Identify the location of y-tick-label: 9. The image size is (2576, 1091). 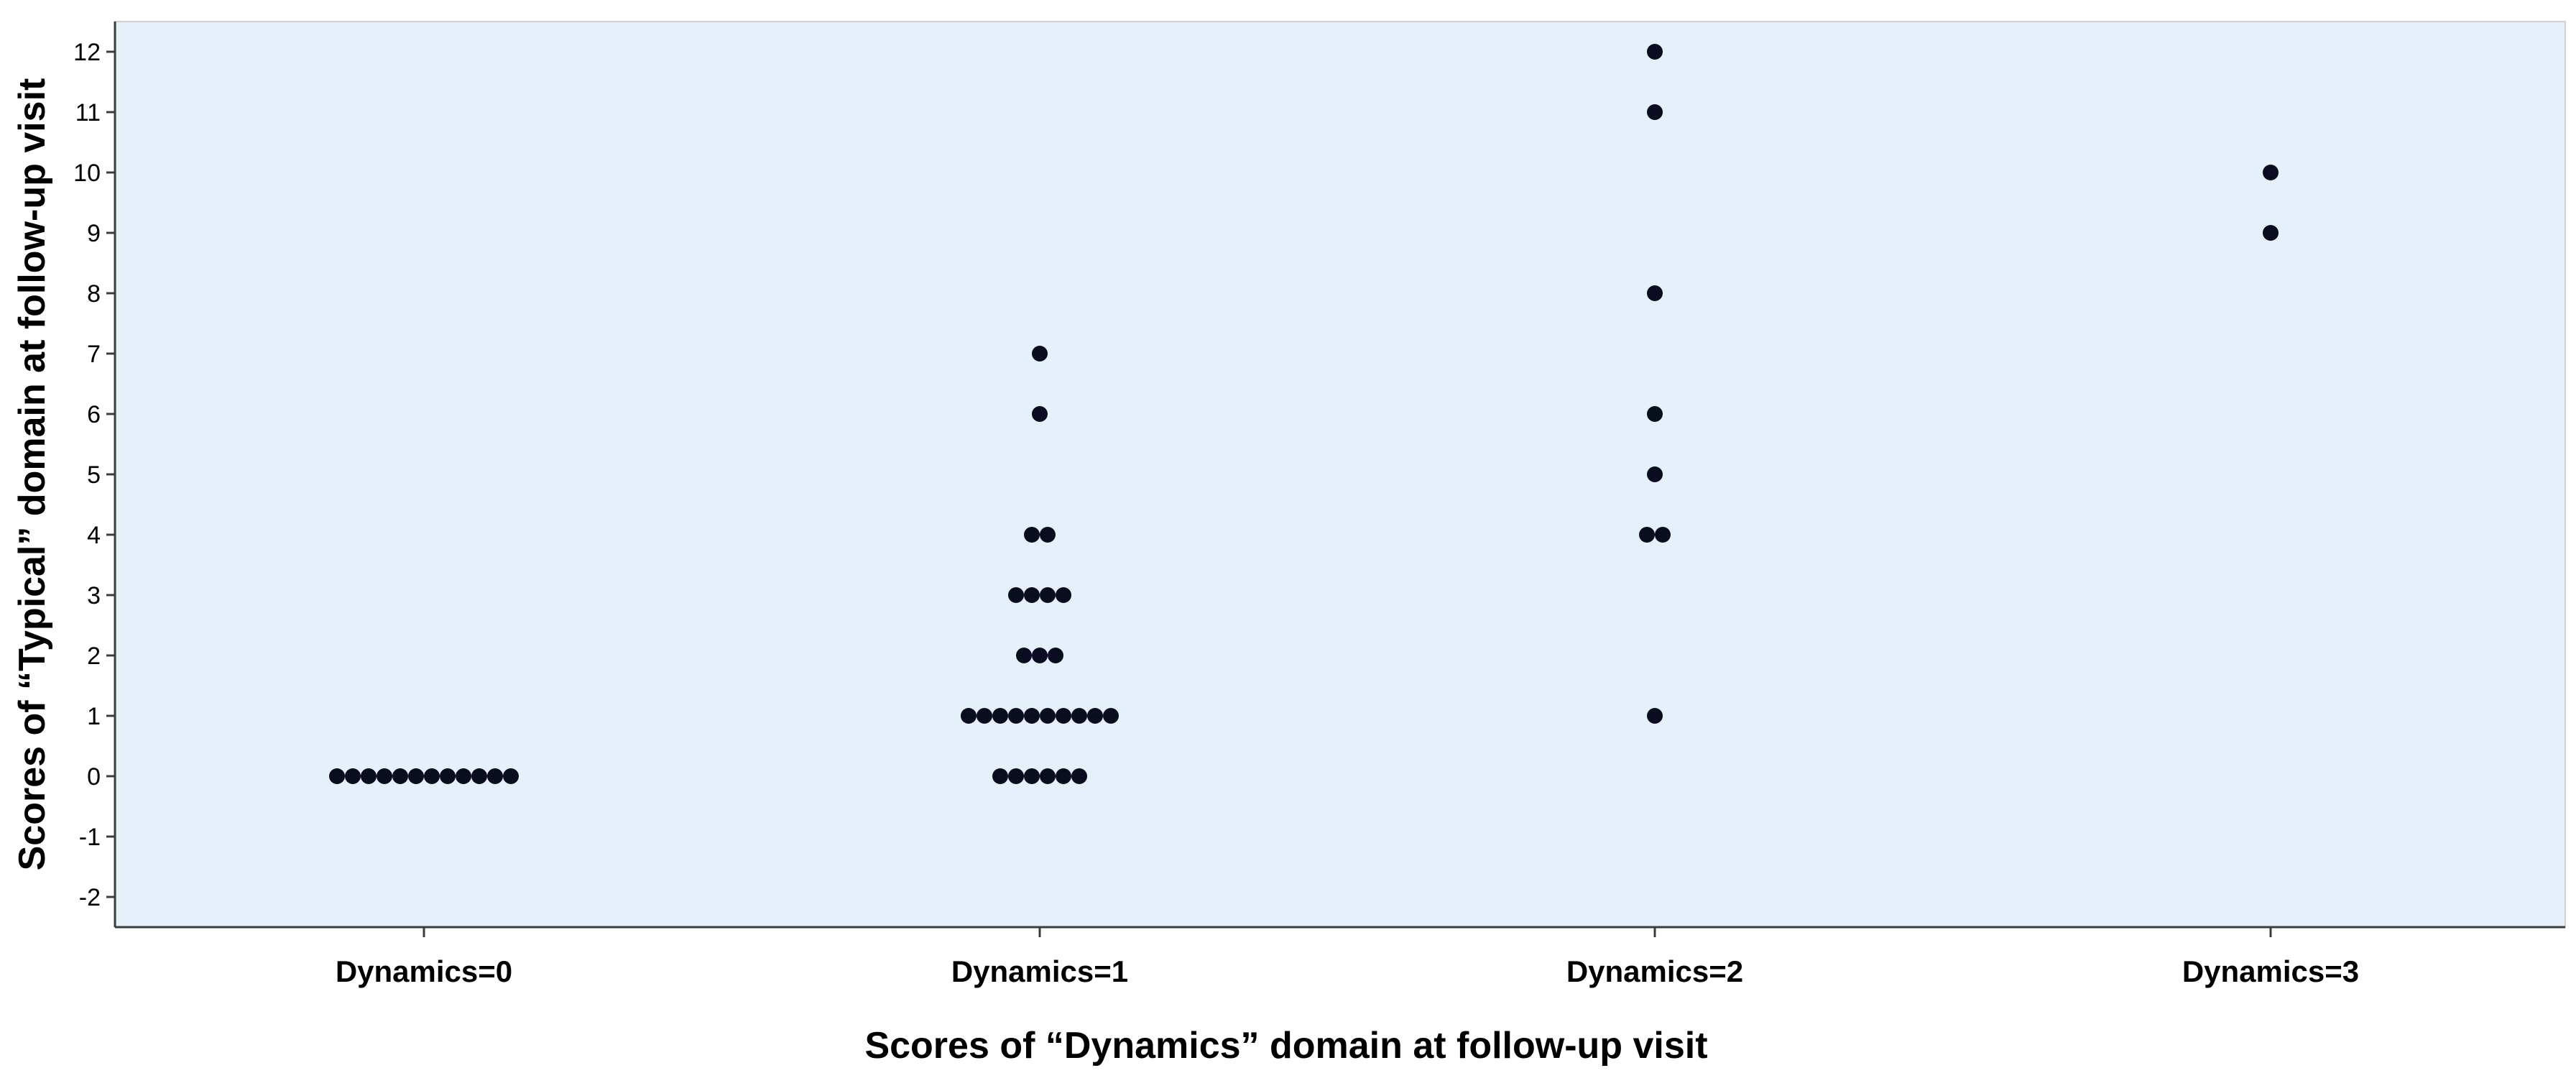
(94, 233).